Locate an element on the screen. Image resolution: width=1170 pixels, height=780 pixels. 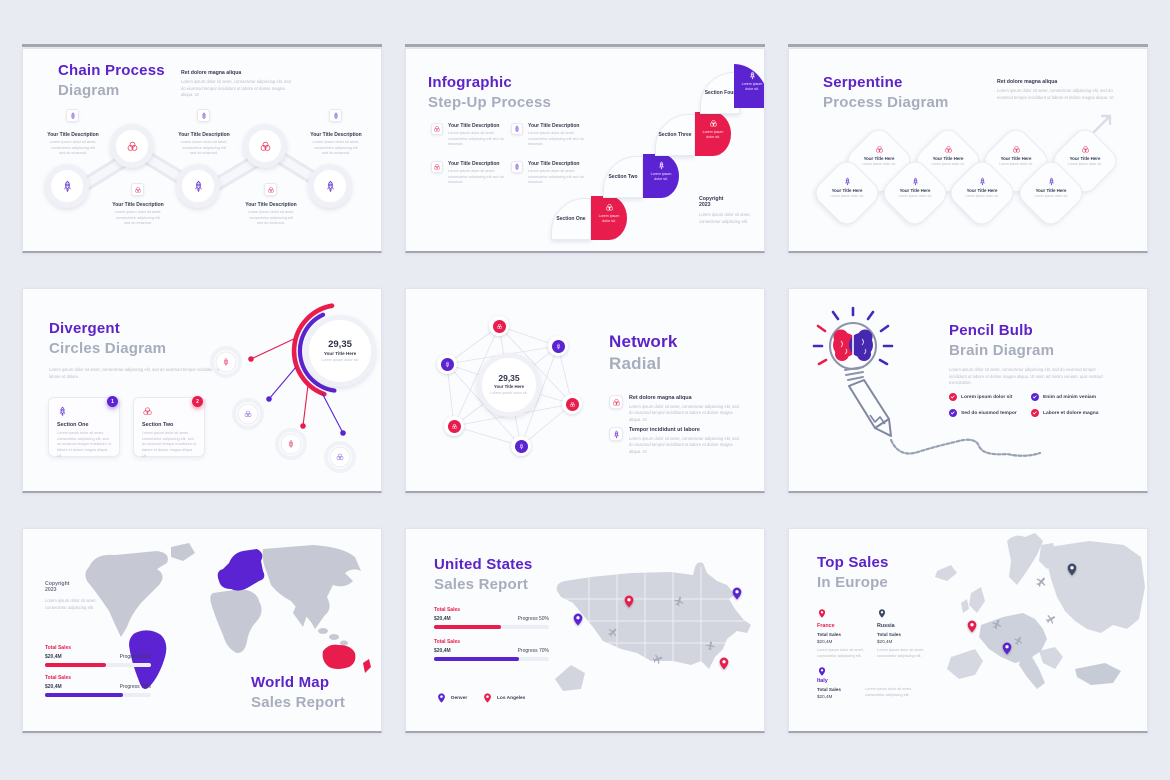
europe-map is located at coordinates (1040, 611).